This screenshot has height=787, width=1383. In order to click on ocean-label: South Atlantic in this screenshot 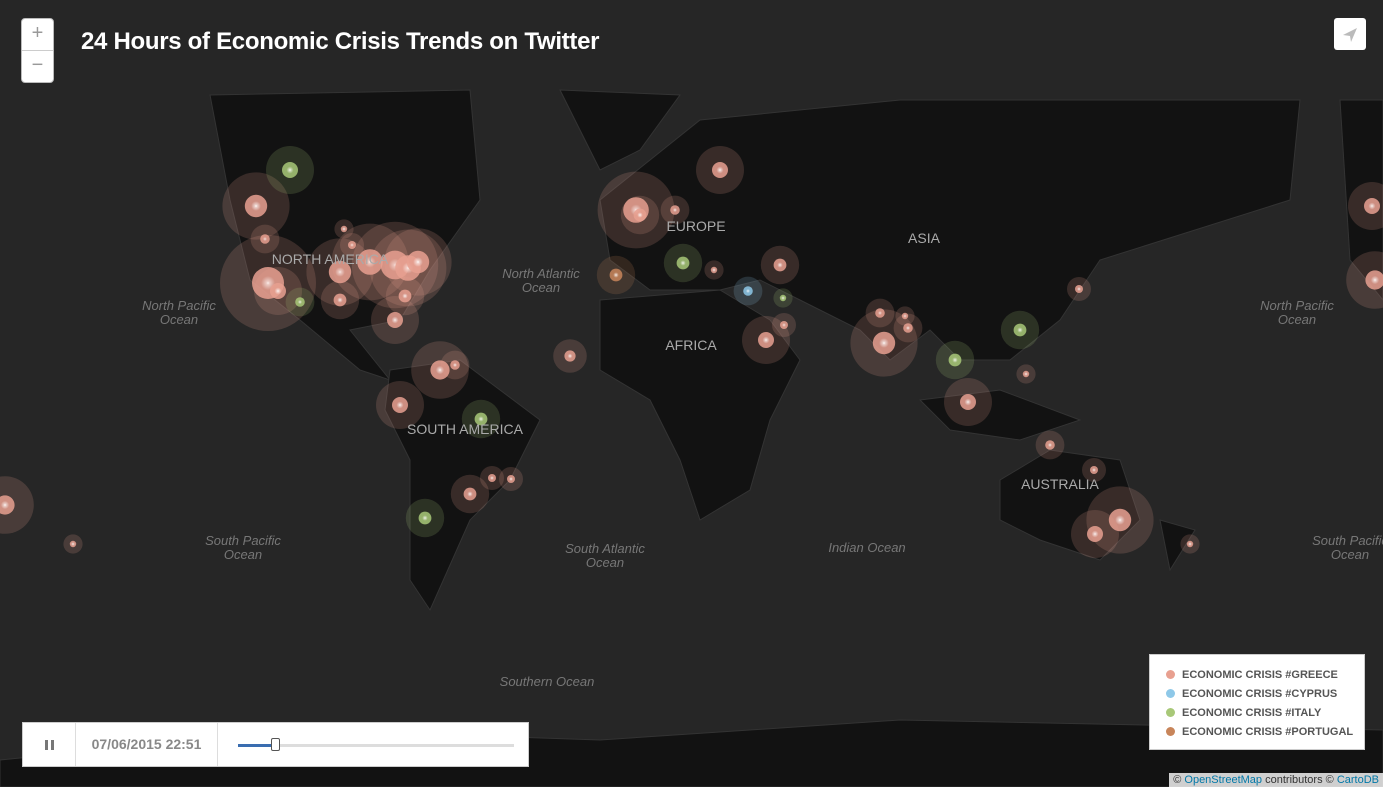, I will do `click(605, 548)`.